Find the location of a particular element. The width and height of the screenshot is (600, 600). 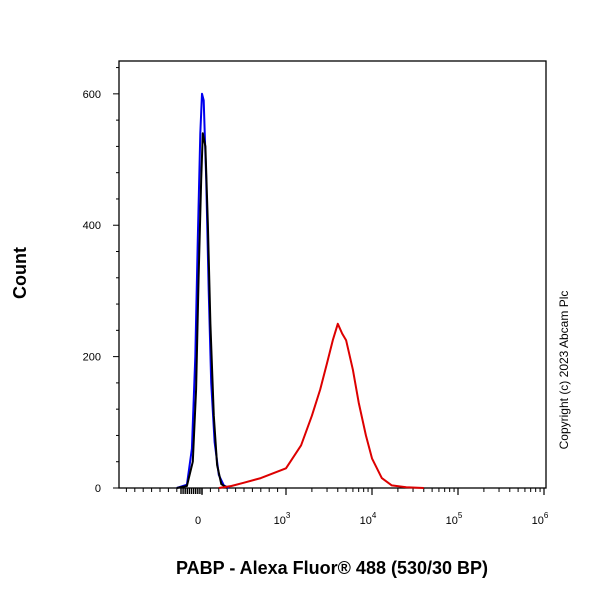

x-tick-label: 10⁴ is located at coordinates (368, 519).